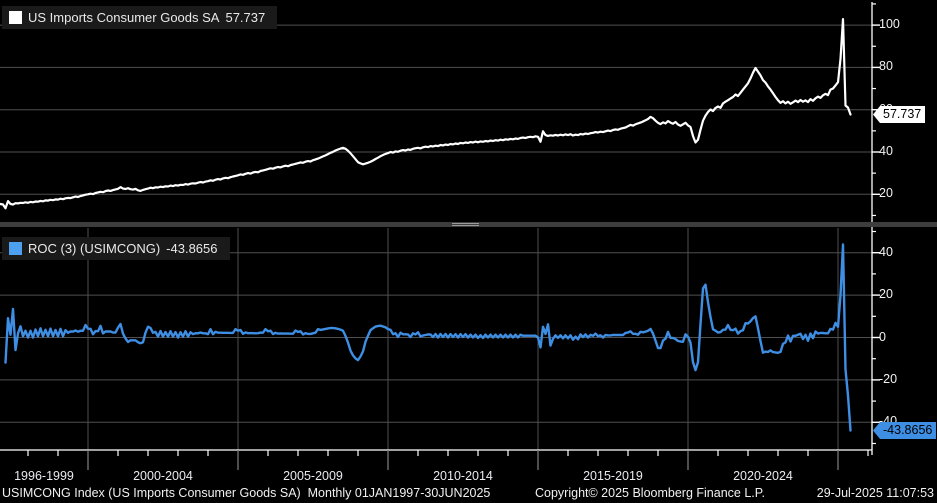 This screenshot has height=503, width=937. What do you see at coordinates (44, 476) in the screenshot?
I see `x-axis-section-label: 1996-1999` at bounding box center [44, 476].